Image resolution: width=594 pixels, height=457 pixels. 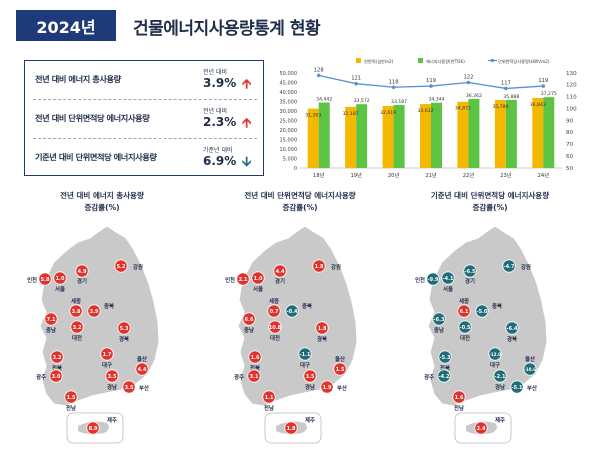 I want to click on arrow-up-icon: 🡩, so click(x=247, y=123).